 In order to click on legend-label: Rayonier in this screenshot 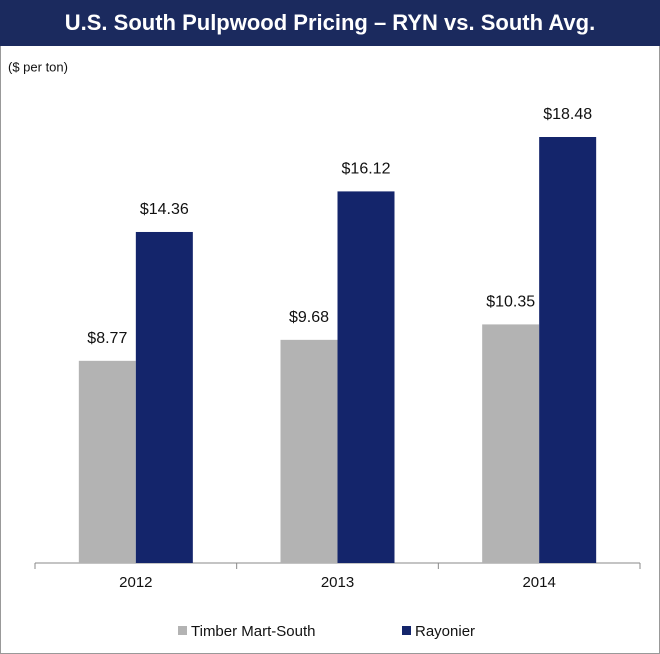, I will do `click(445, 631)`.